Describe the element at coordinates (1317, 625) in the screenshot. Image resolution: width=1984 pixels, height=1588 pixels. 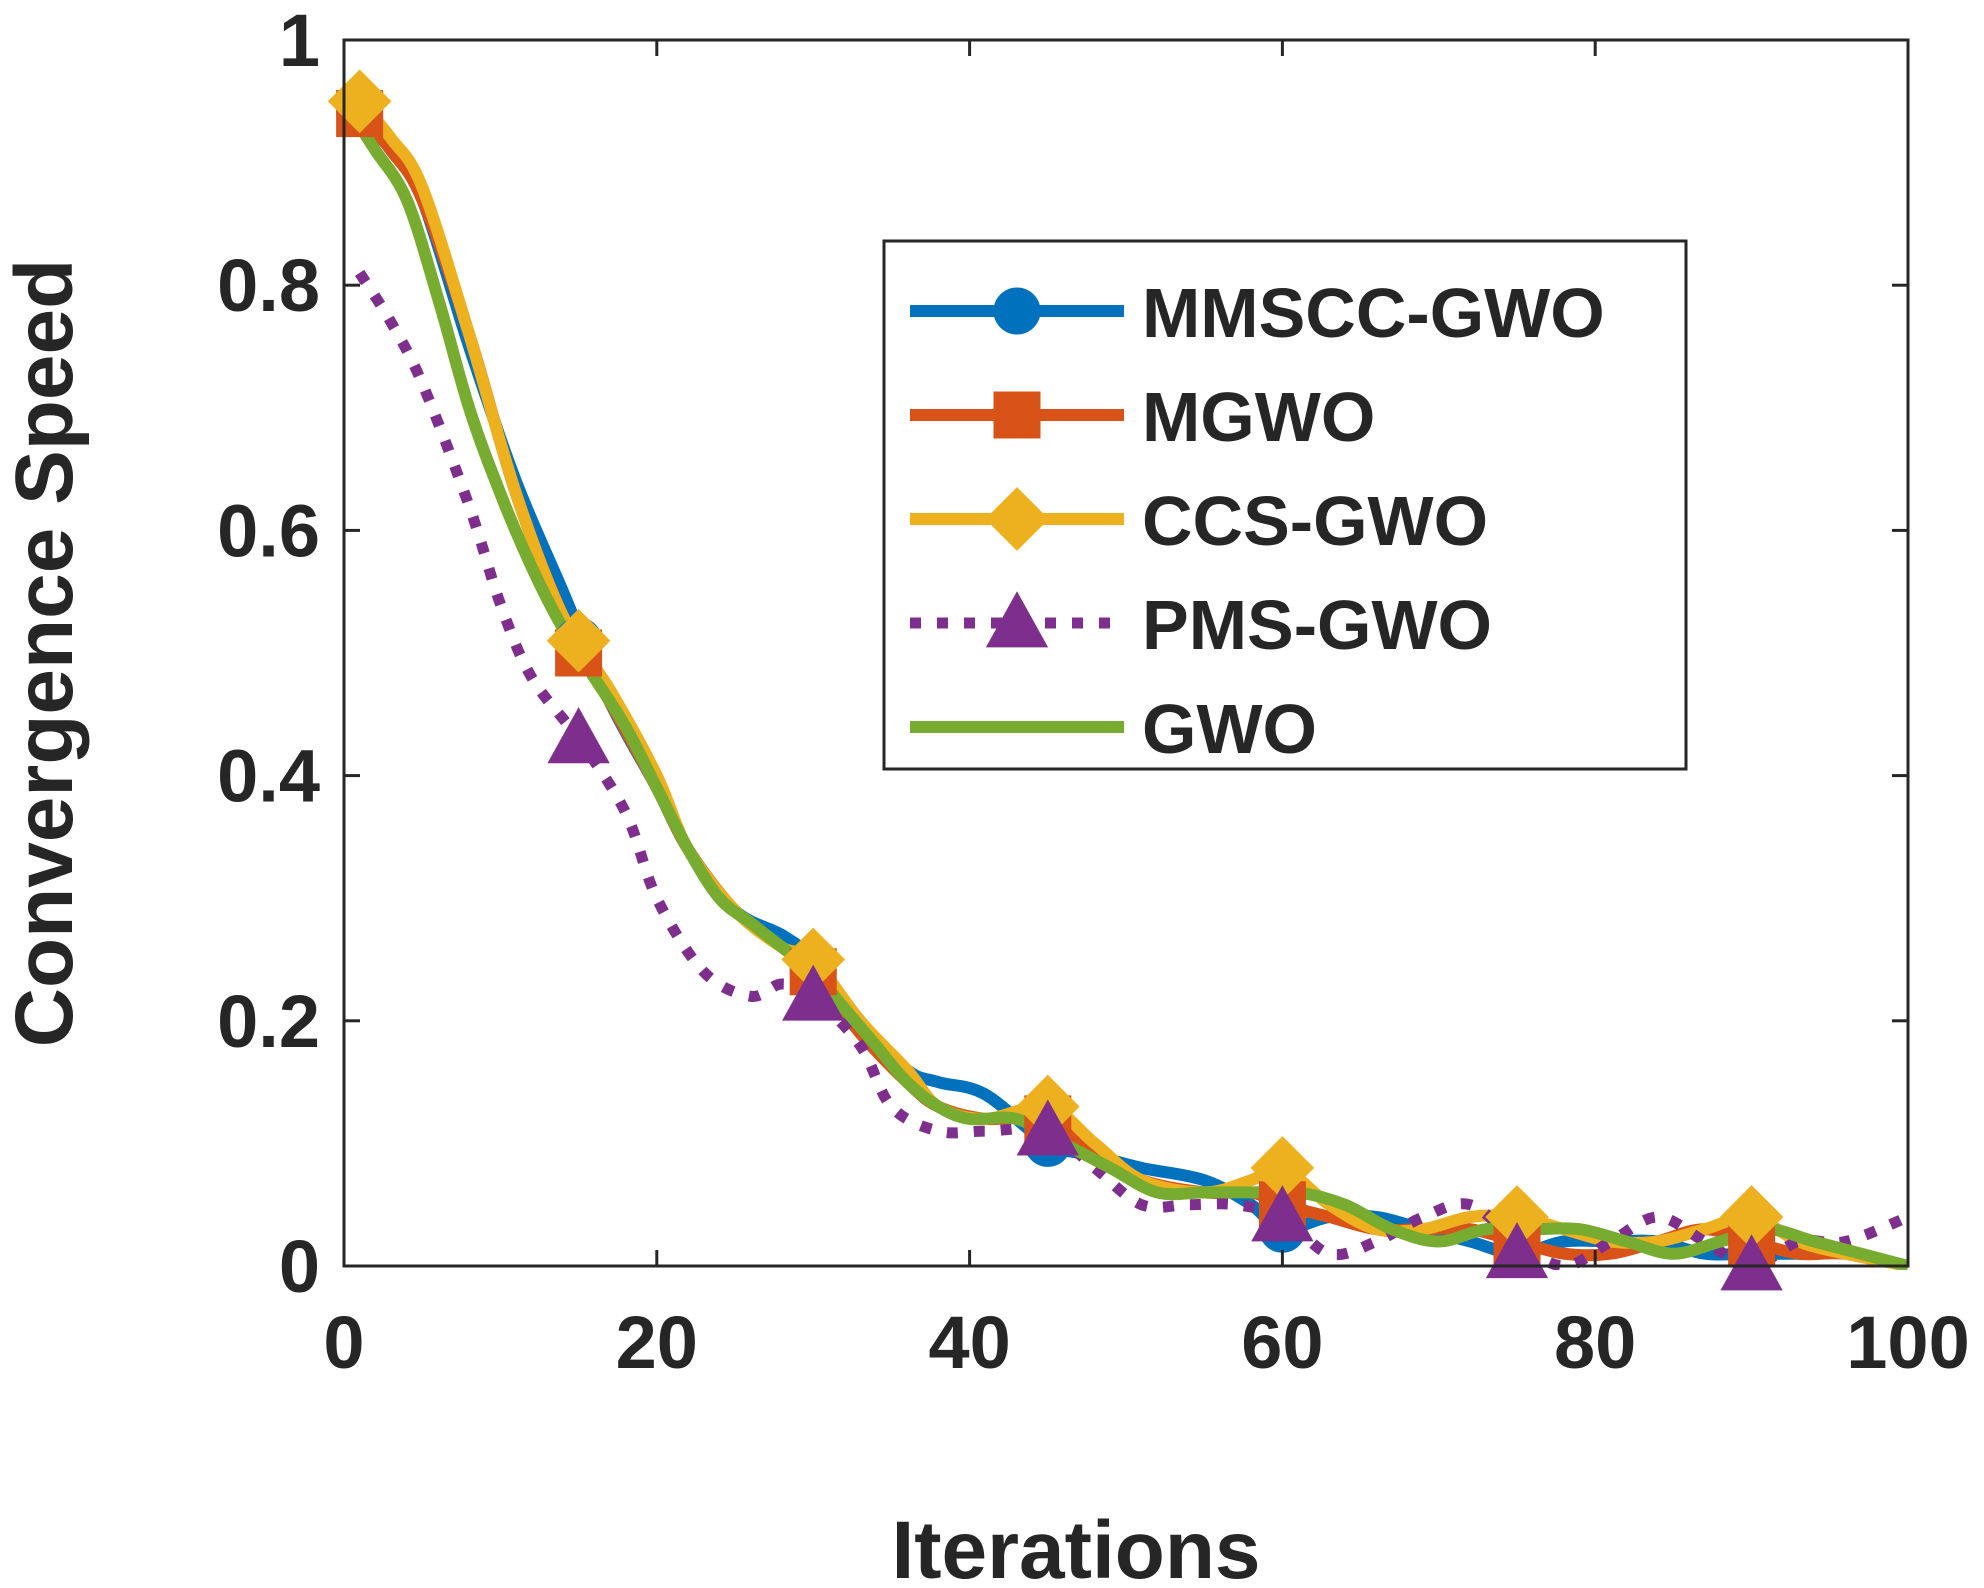
I see `legend-label: PMS-GWO` at that location.